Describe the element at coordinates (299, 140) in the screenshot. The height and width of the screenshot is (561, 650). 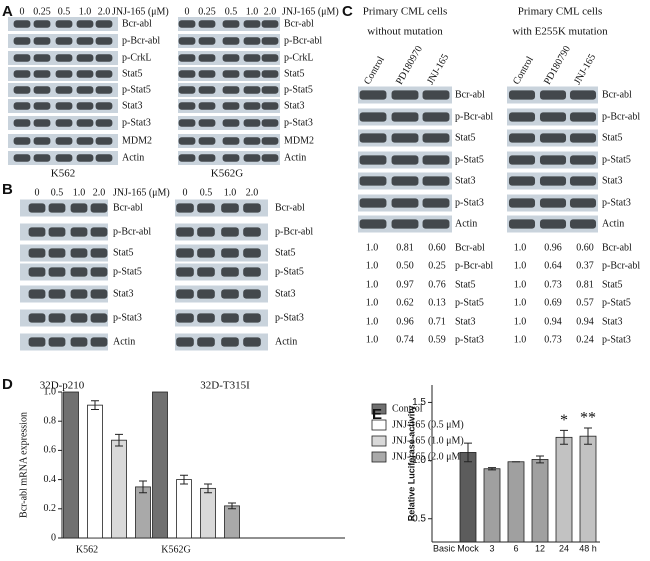
I see `row-label: MDM2` at that location.